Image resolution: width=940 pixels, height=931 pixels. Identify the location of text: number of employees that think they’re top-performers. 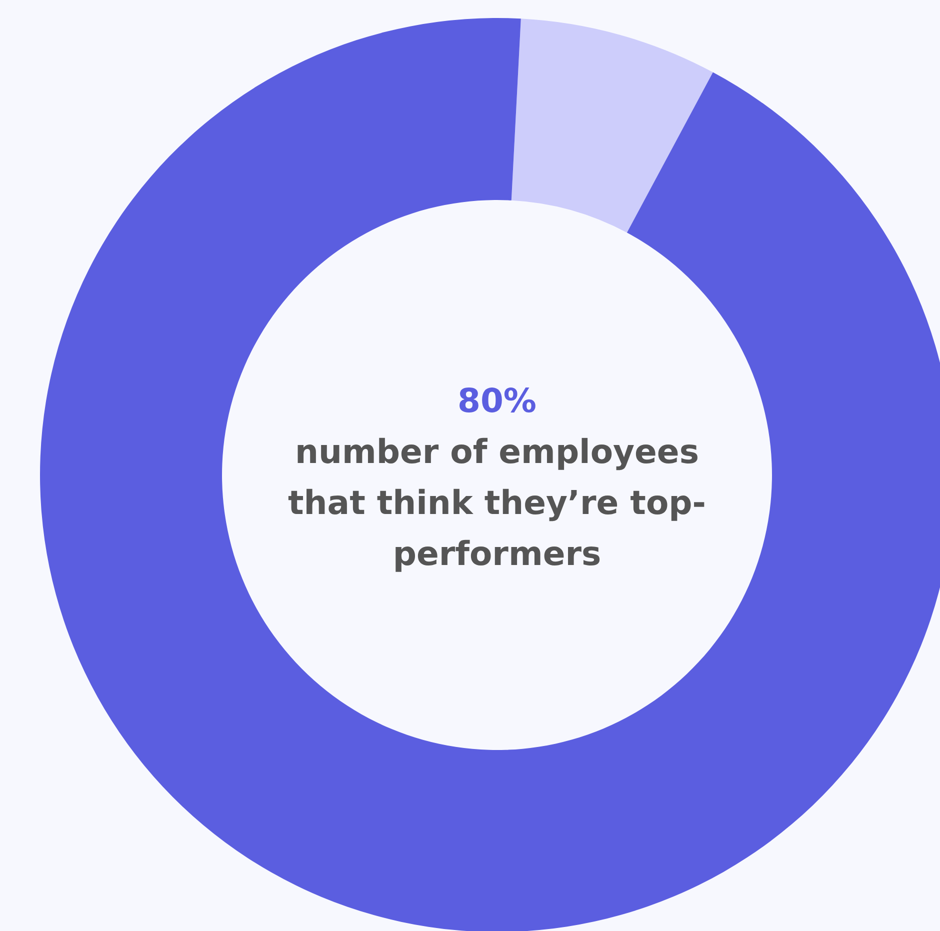
(497, 503).